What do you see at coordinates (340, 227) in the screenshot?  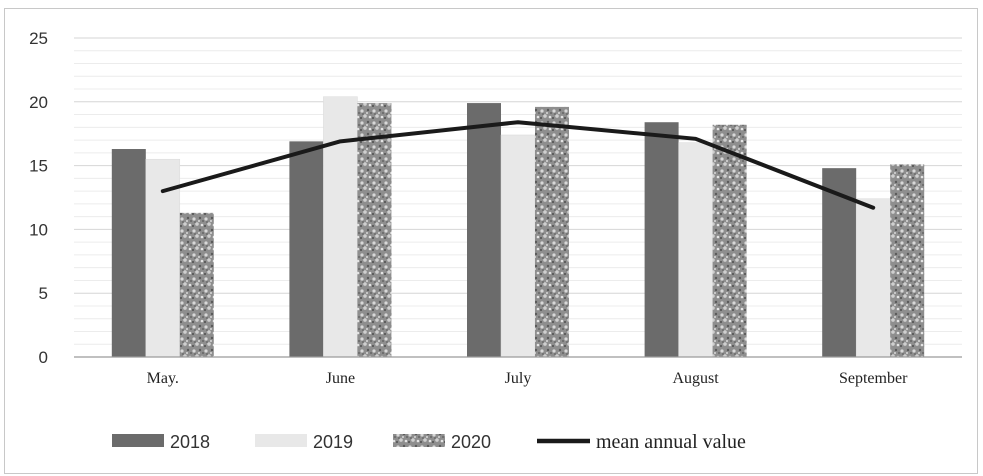 I see `bar-2019-june` at bounding box center [340, 227].